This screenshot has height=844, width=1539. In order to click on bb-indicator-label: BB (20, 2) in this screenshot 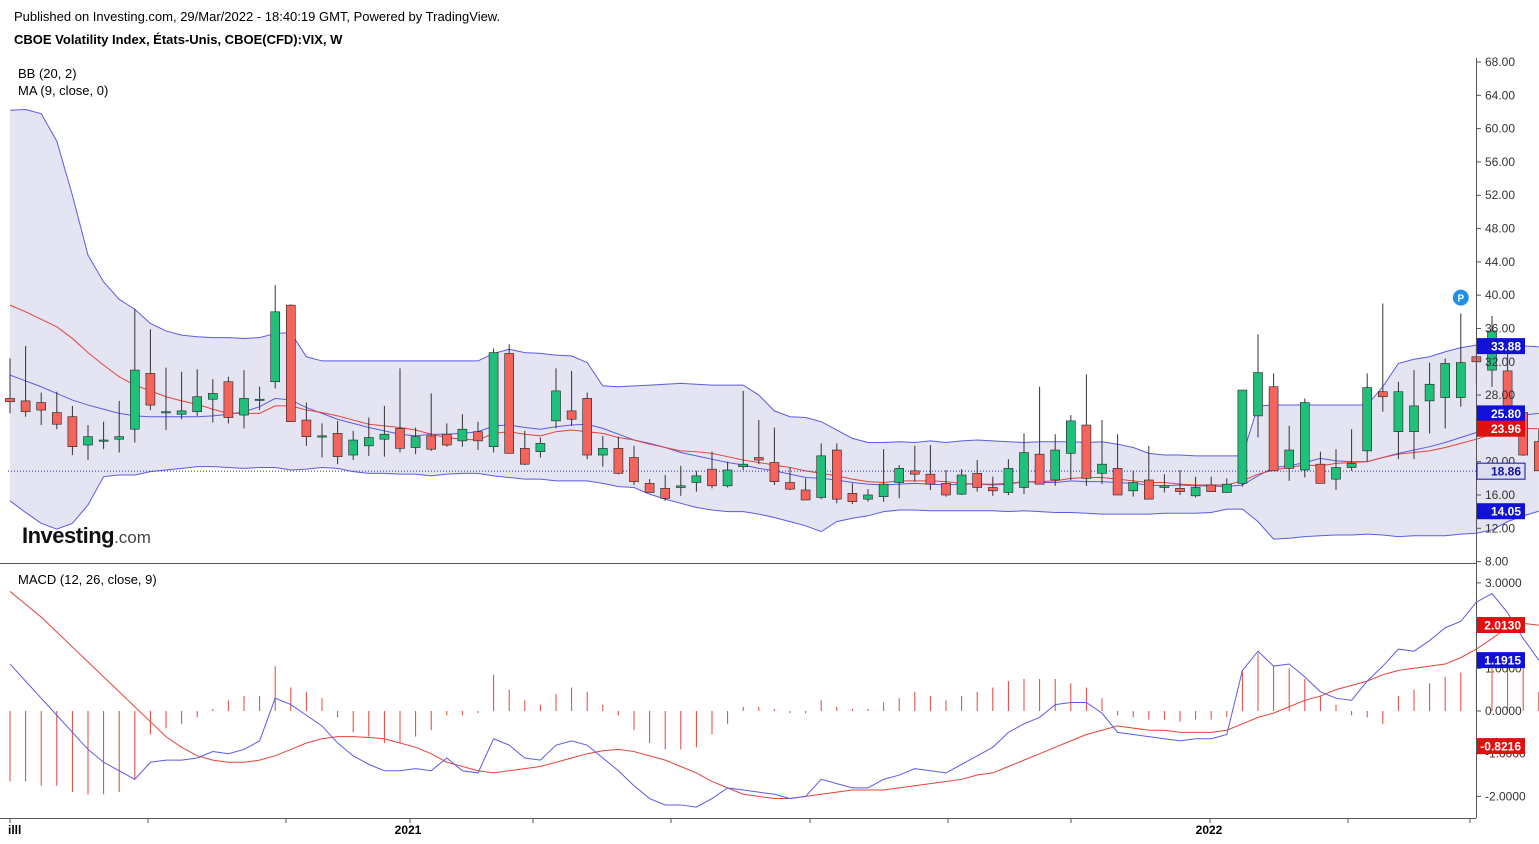, I will do `click(47, 73)`.